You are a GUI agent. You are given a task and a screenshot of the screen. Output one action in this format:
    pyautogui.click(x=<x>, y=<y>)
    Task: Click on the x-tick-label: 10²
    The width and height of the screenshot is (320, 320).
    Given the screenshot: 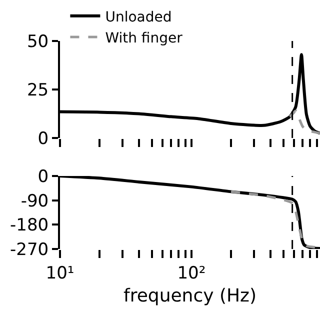 What is the action you would take?
    pyautogui.click(x=191, y=273)
    